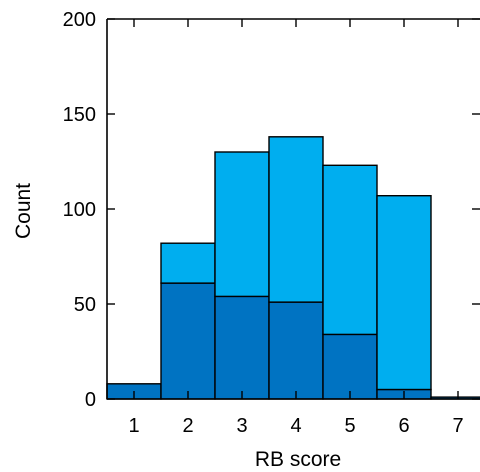 The image size is (480, 472). What do you see at coordinates (79, 115) in the screenshot?
I see `y-tick-label-150: 150` at bounding box center [79, 115].